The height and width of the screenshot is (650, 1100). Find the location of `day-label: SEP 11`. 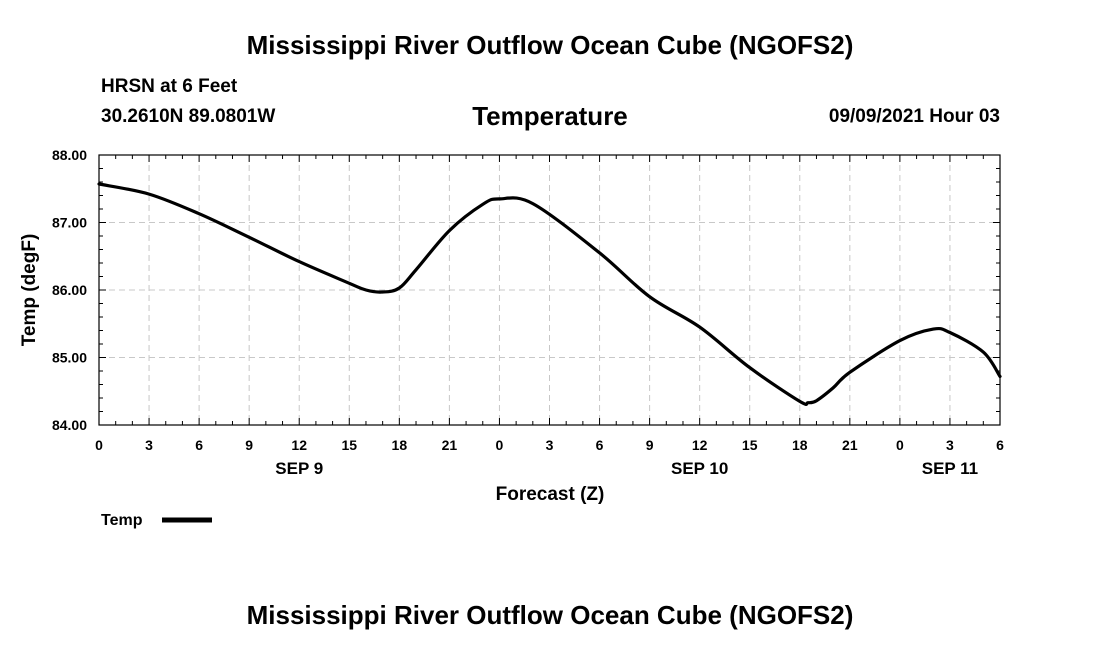

day-label: SEP 11 is located at coordinates (950, 468).